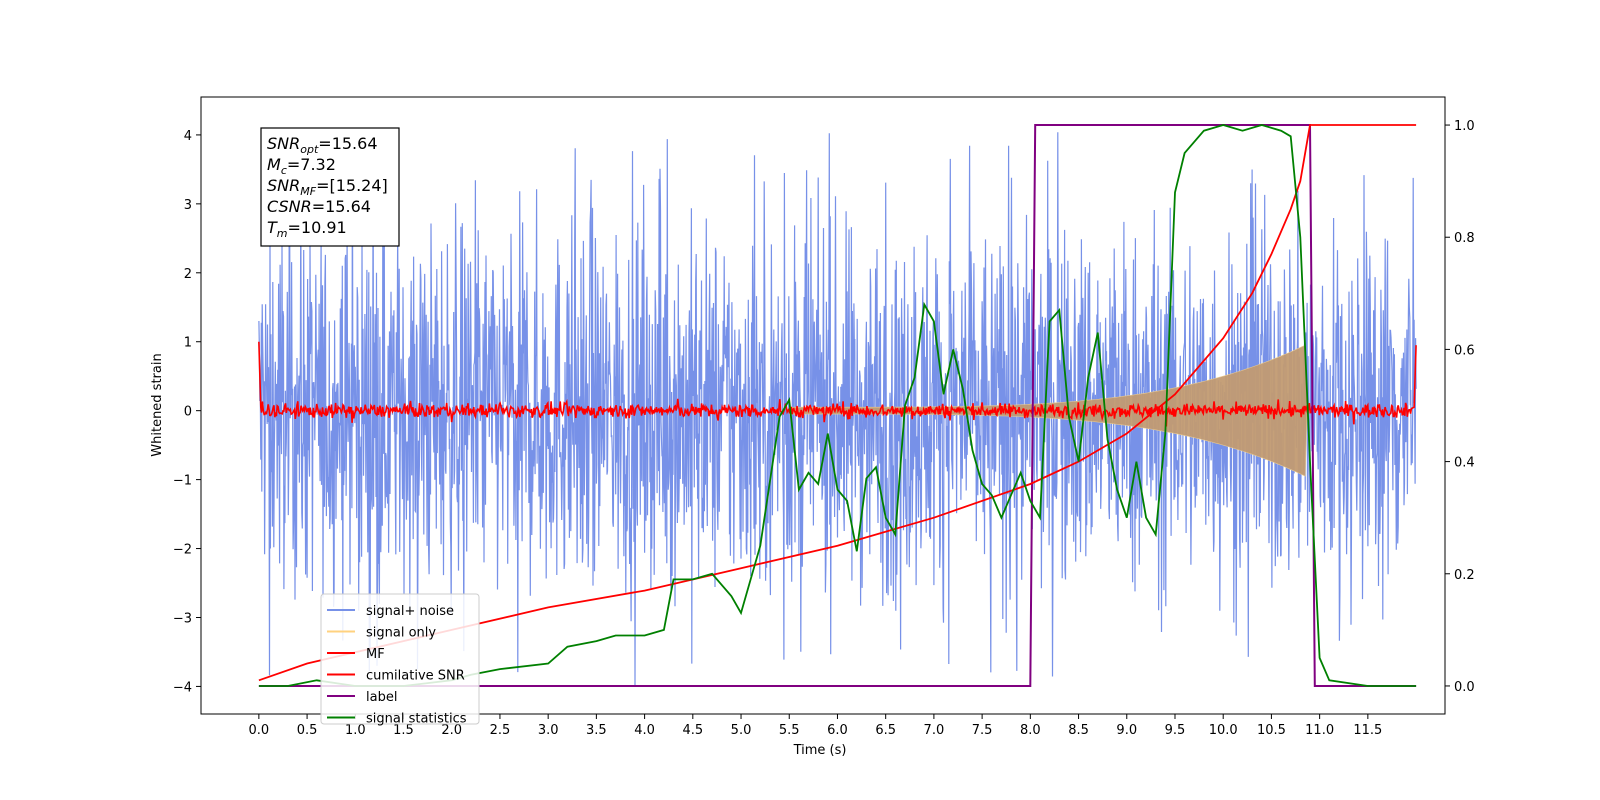 The width and height of the screenshot is (1600, 800). What do you see at coordinates (934, 730) in the screenshot?
I see `x-tick-label: 7.0` at bounding box center [934, 730].